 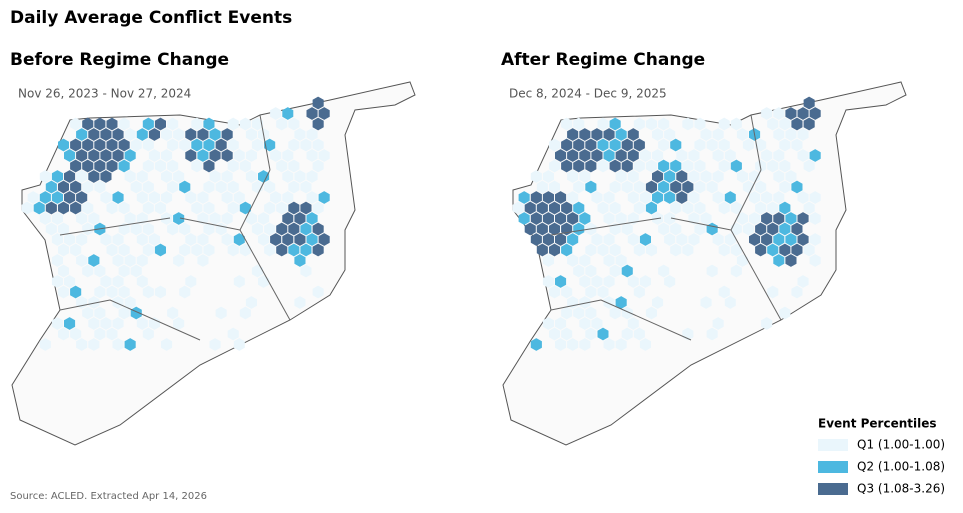 I want to click on panel-title: Before Regime Change, so click(x=119, y=60).